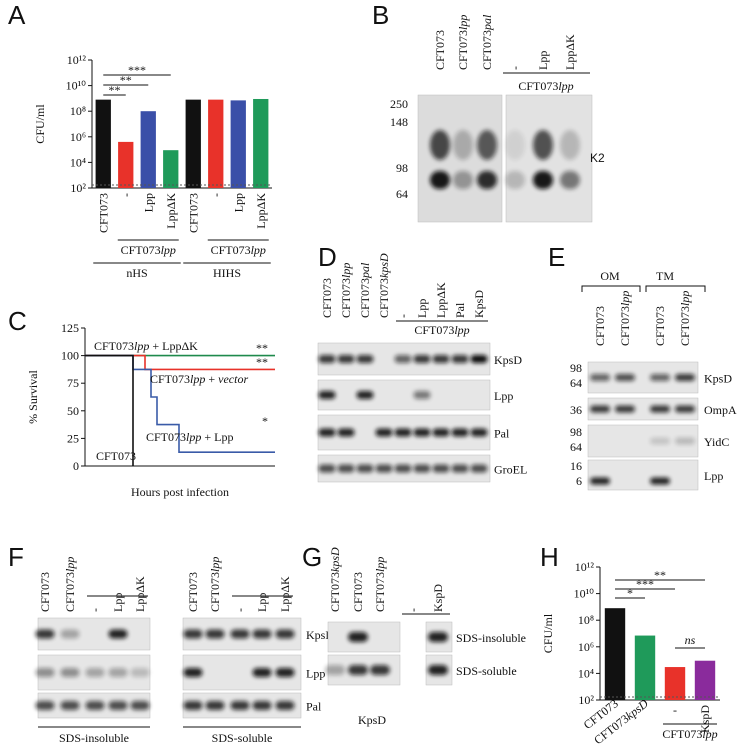  Describe the element at coordinates (17, 321) in the screenshot. I see `panel-label: C` at that location.